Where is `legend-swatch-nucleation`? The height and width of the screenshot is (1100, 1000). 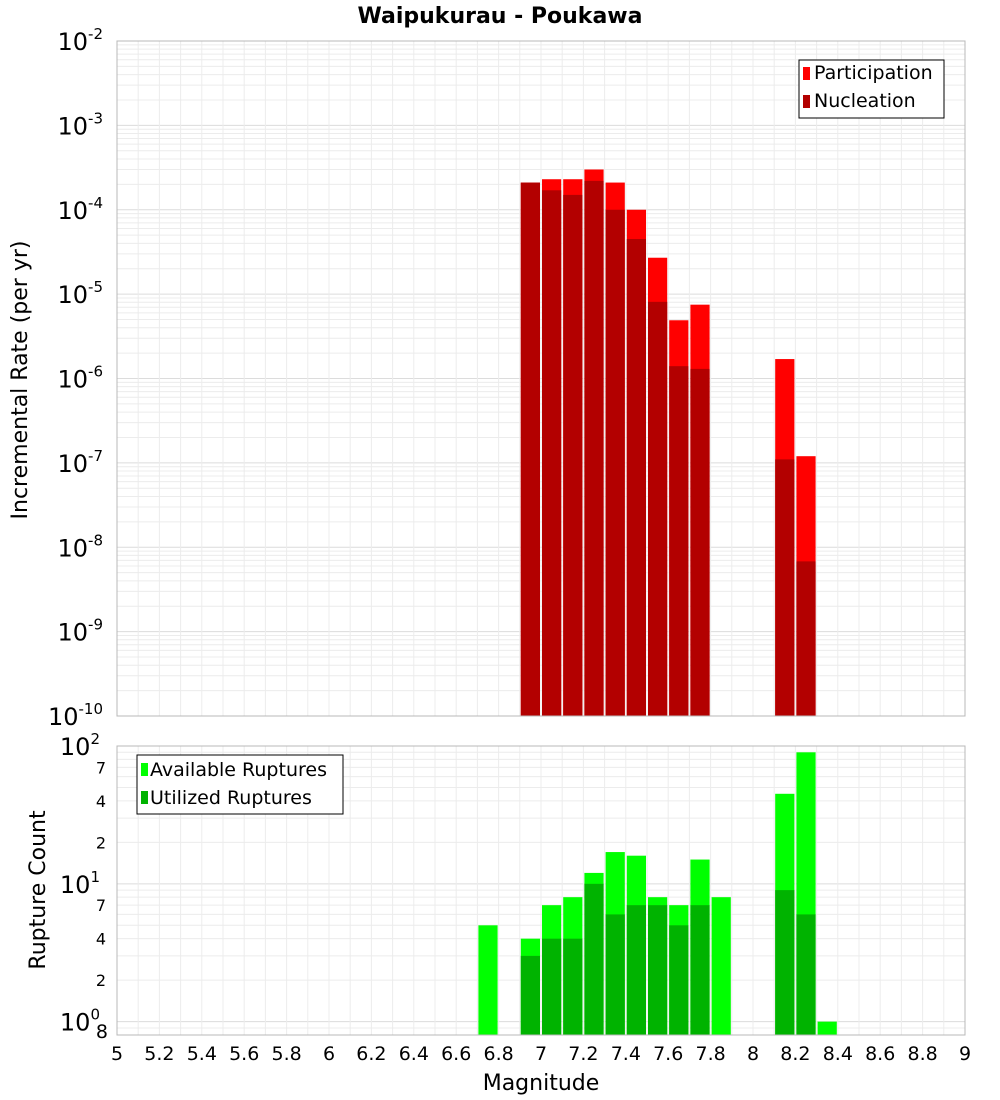
legend-swatch-nucleation is located at coordinates (806, 101).